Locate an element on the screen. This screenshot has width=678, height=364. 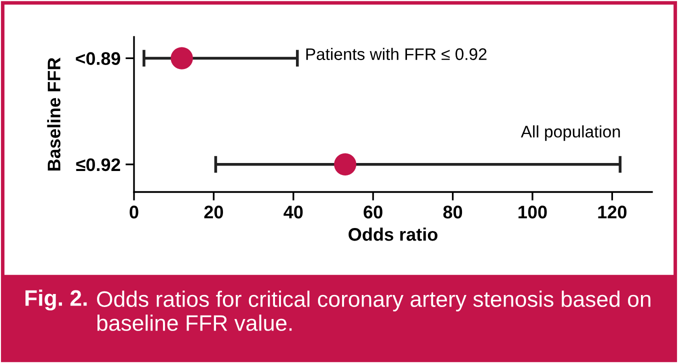
y-tick-label: ≤0.92 is located at coordinates (98, 165).